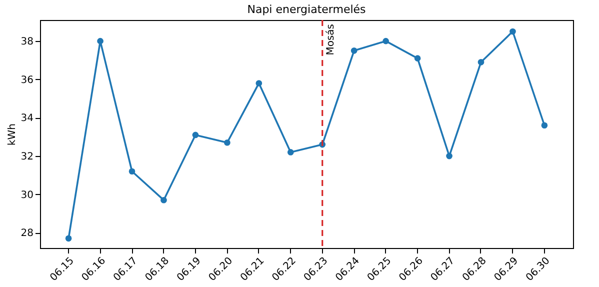 Image resolution: width=599 pixels, height=287 pixels. I want to click on y-tick-label: 34, so click(27, 118).